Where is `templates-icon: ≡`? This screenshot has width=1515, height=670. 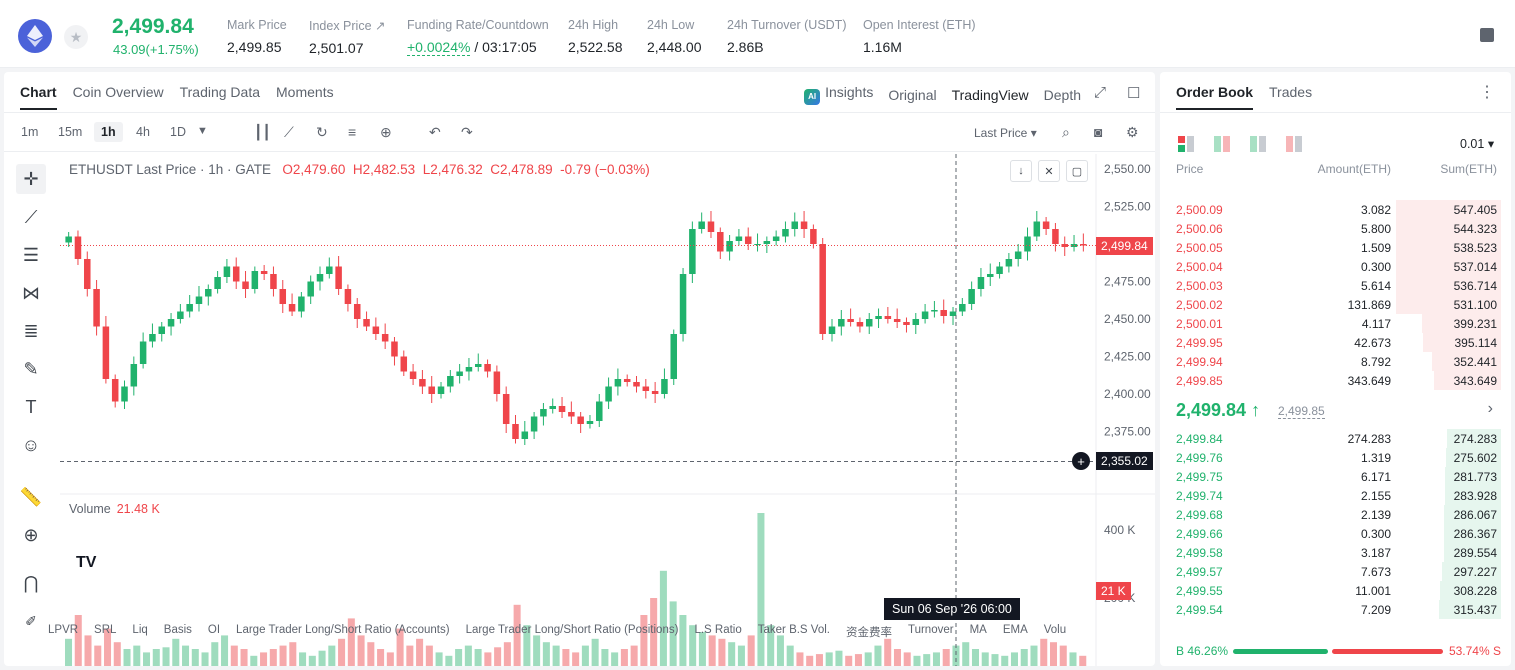 templates-icon: ≡ is located at coordinates (352, 132).